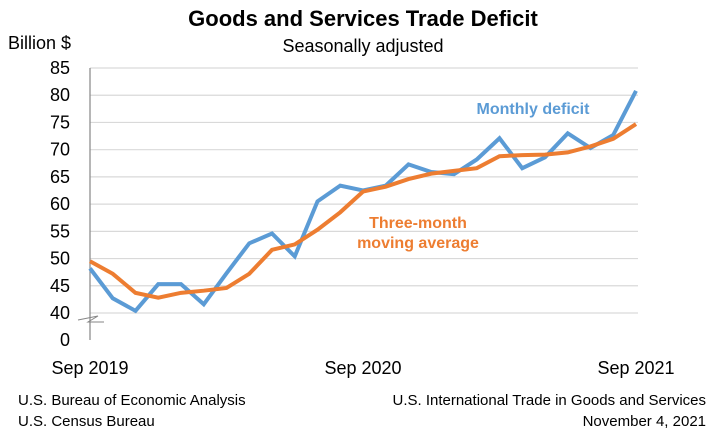  What do you see at coordinates (60, 259) in the screenshot?
I see `y-tick-label: 50` at bounding box center [60, 259].